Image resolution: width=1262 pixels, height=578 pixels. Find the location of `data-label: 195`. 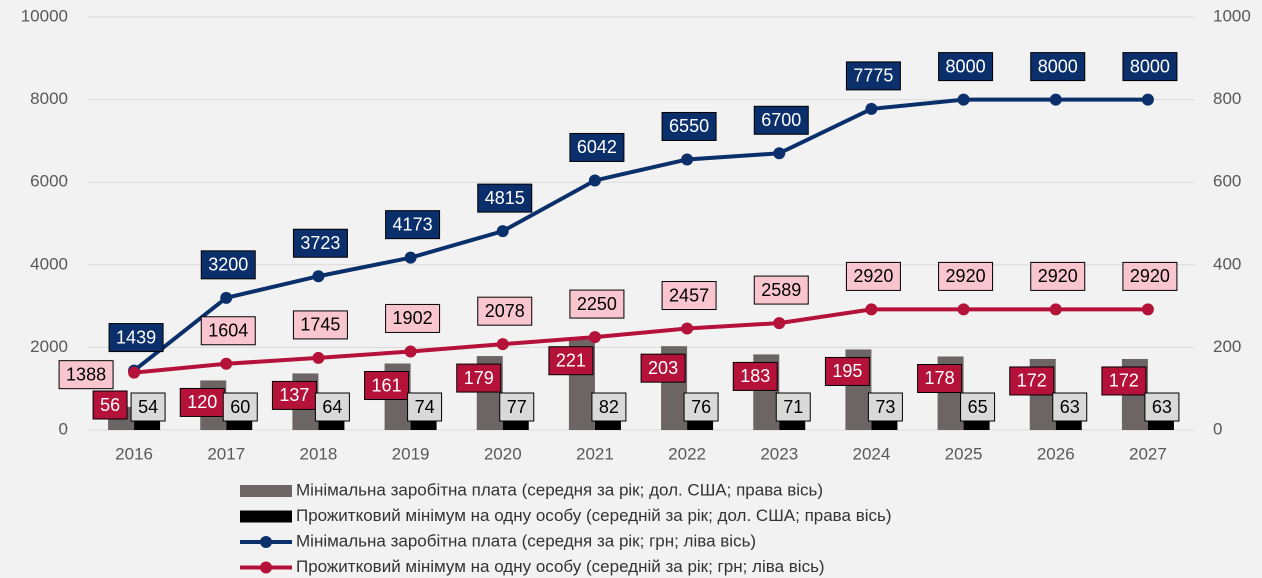

data-label: 195 is located at coordinates (847, 371).